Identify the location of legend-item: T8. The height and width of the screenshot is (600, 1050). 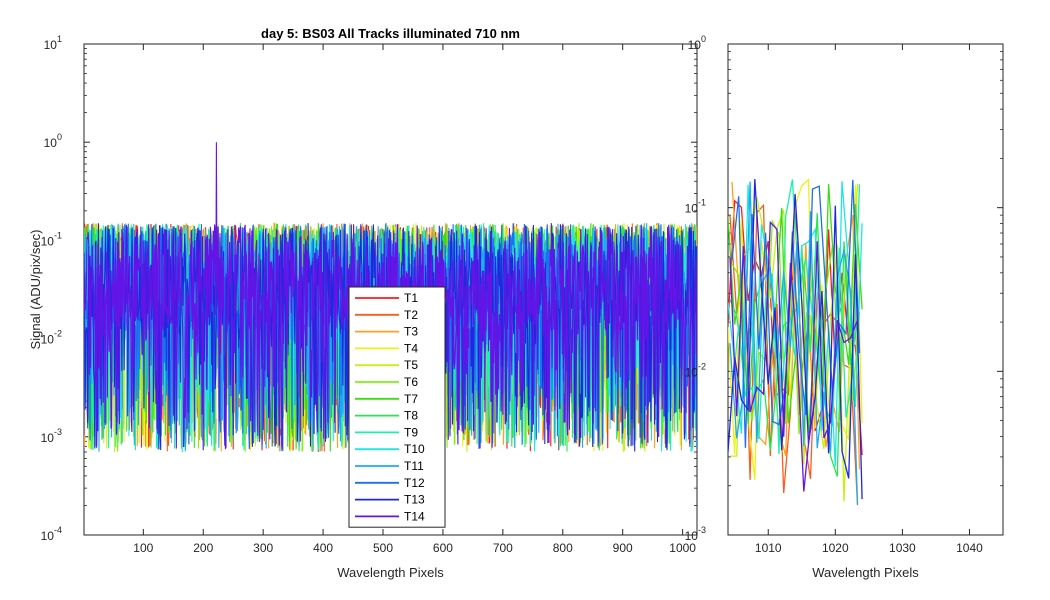
(386, 416).